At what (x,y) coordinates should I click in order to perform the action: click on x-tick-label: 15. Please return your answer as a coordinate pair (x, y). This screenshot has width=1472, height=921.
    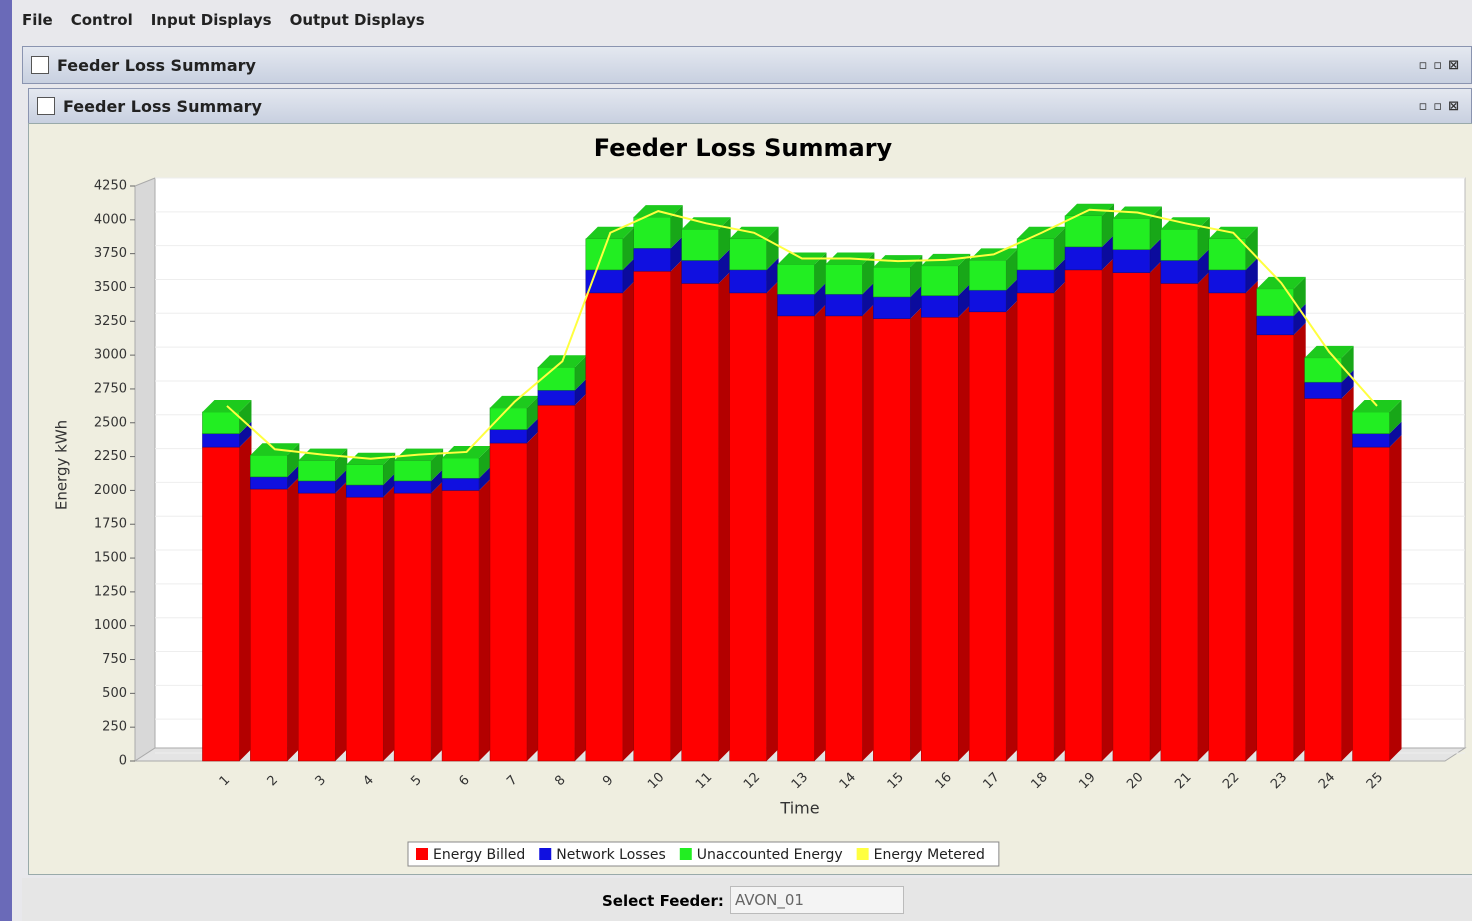
    Looking at the image, I should click on (896, 781).